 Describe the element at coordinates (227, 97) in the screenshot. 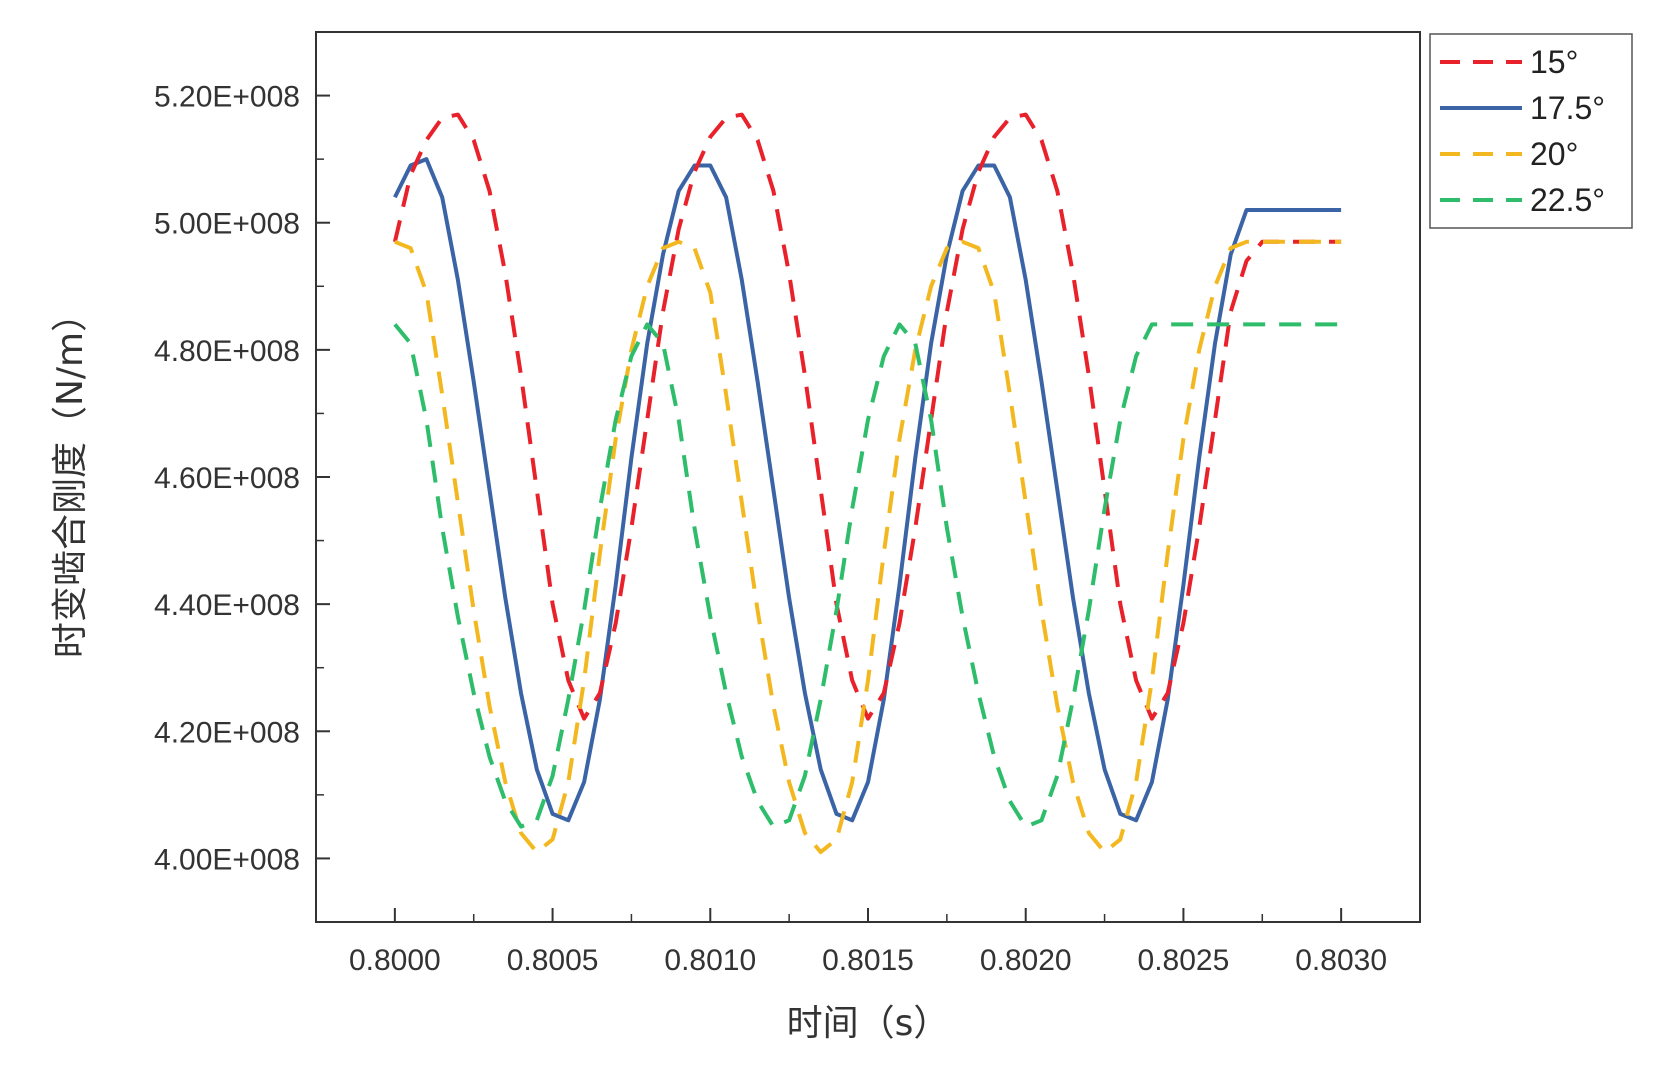

I see `y-tick-label: 5.20E+008` at that location.